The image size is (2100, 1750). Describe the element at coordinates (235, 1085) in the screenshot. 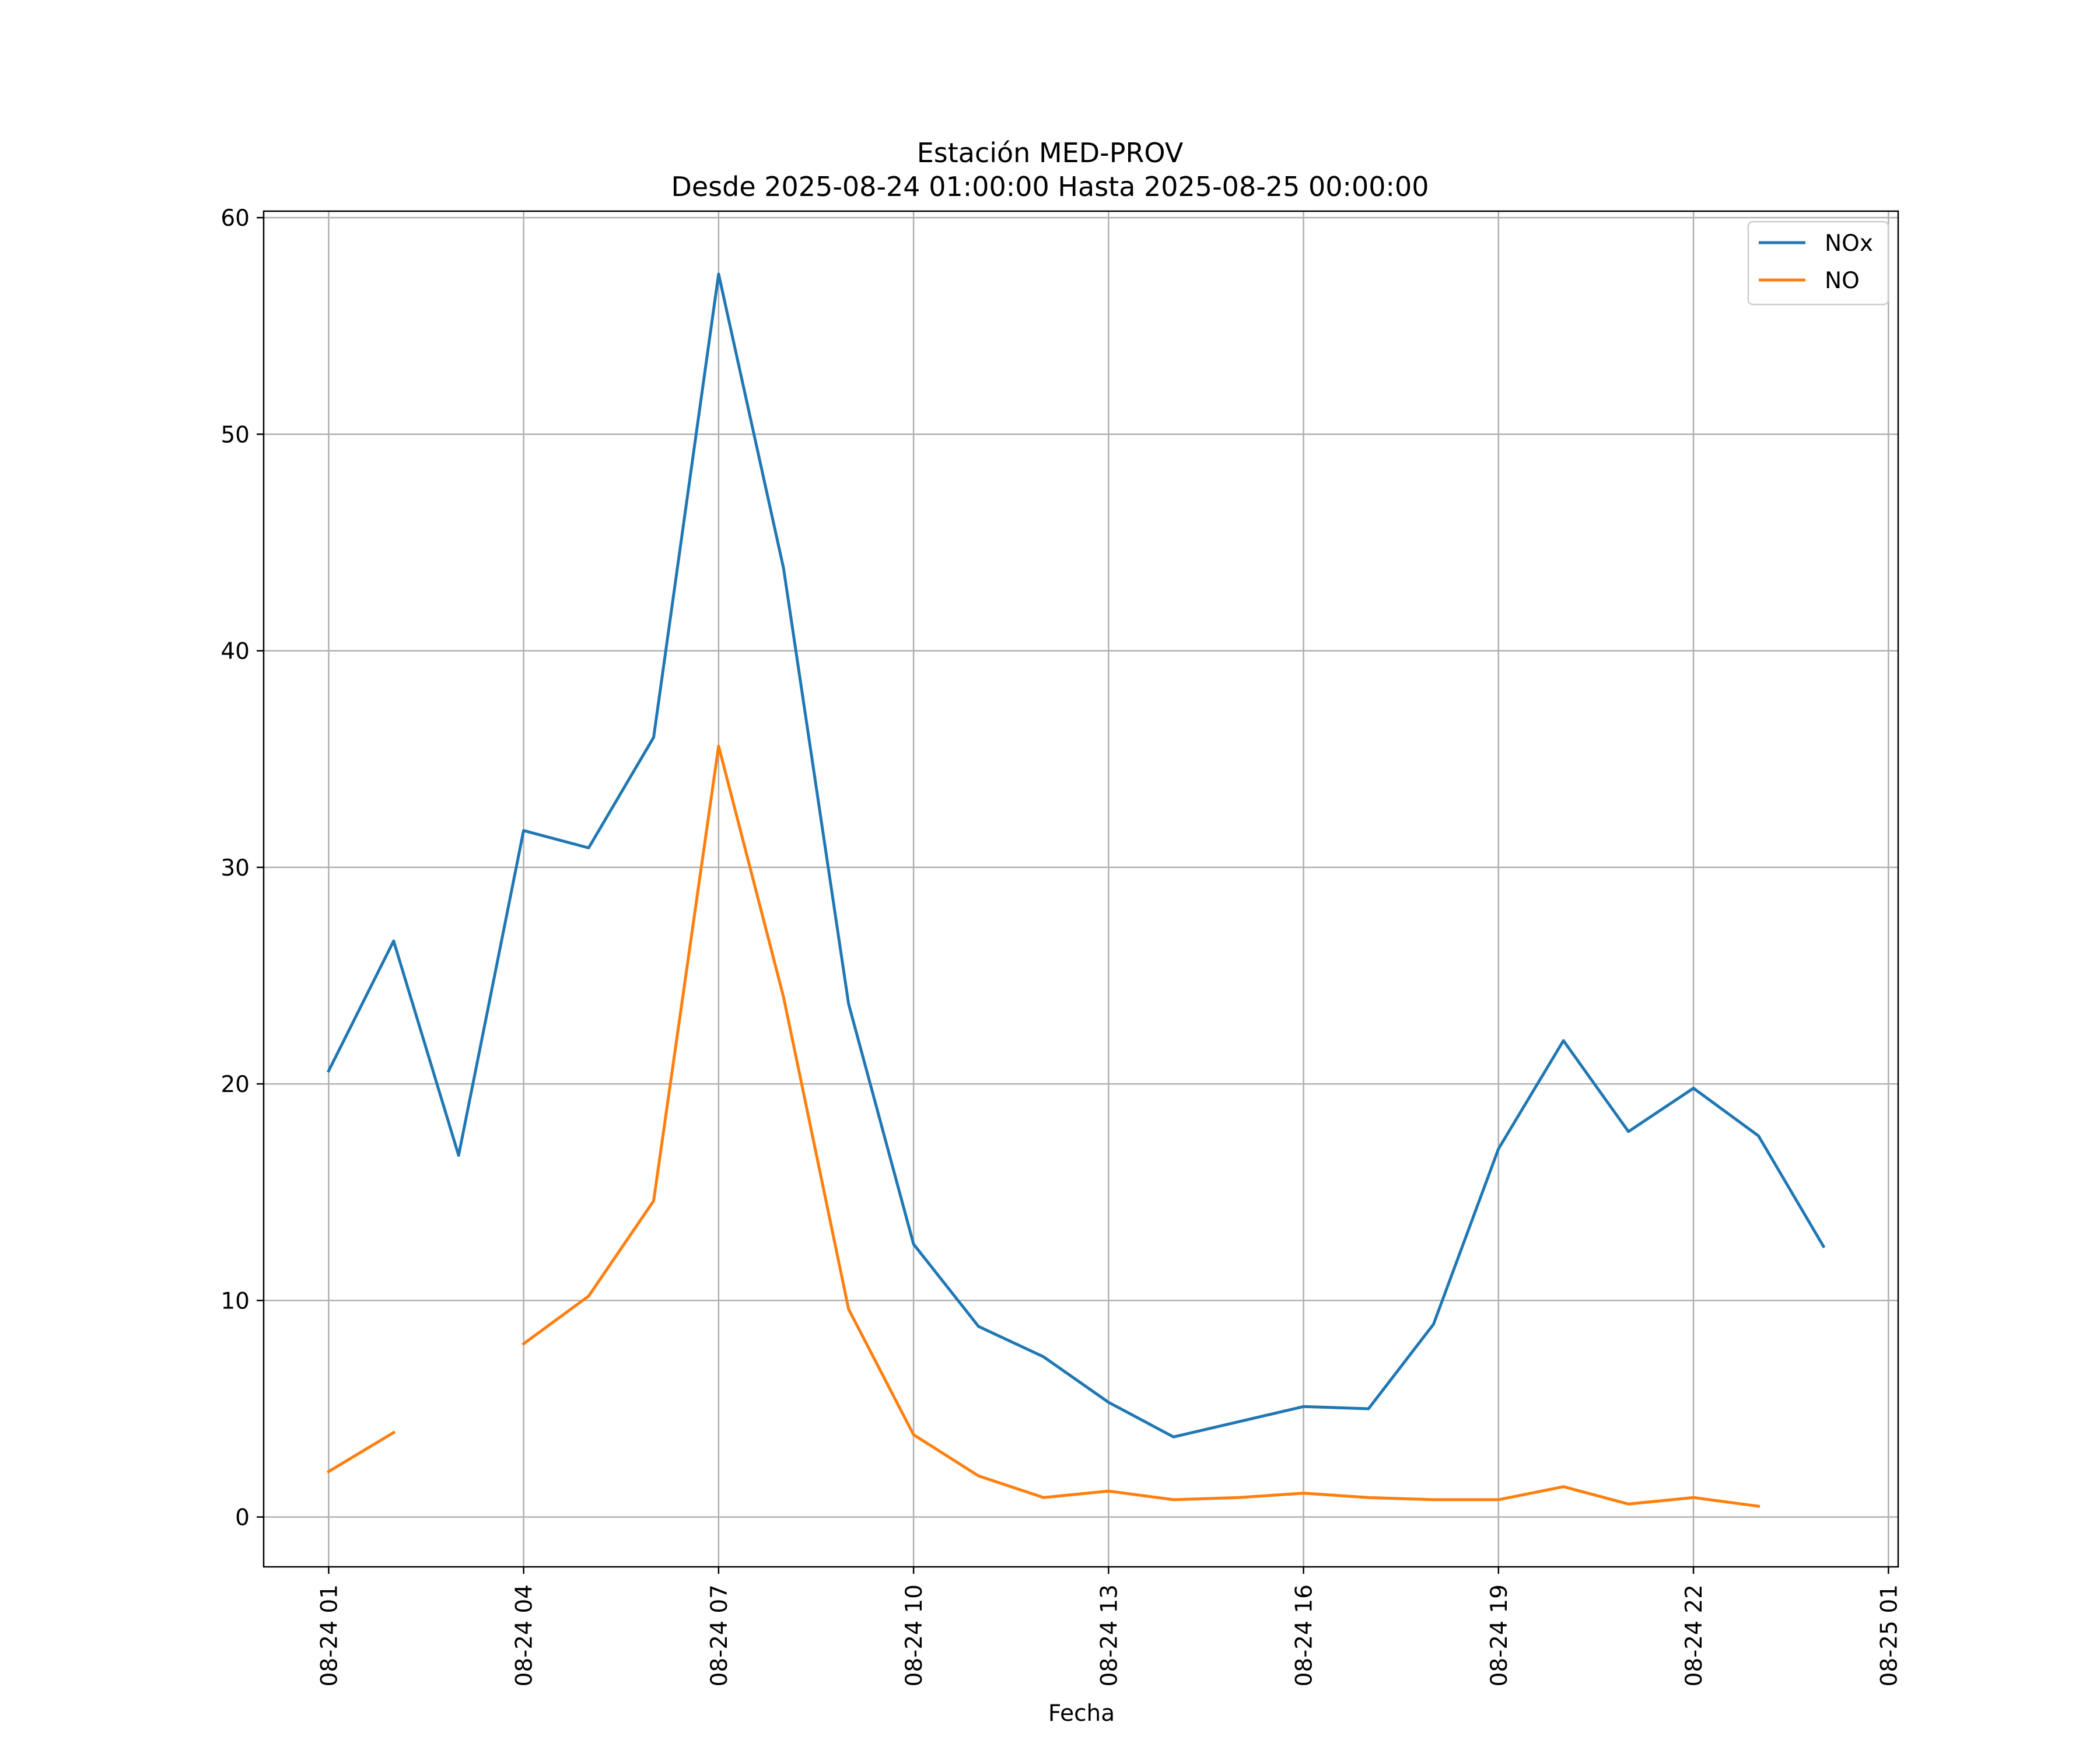

I see `y-tick-label: 20` at that location.